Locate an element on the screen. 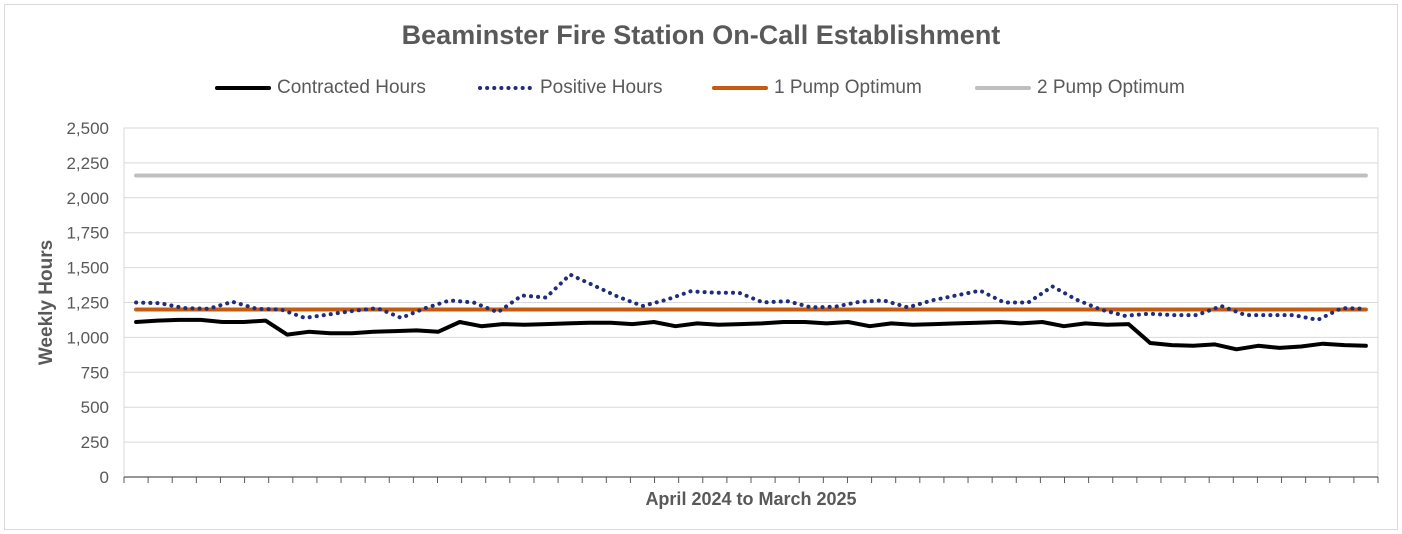 The height and width of the screenshot is (534, 1402). legend-label-positive-hours: Positive Hours is located at coordinates (601, 87).